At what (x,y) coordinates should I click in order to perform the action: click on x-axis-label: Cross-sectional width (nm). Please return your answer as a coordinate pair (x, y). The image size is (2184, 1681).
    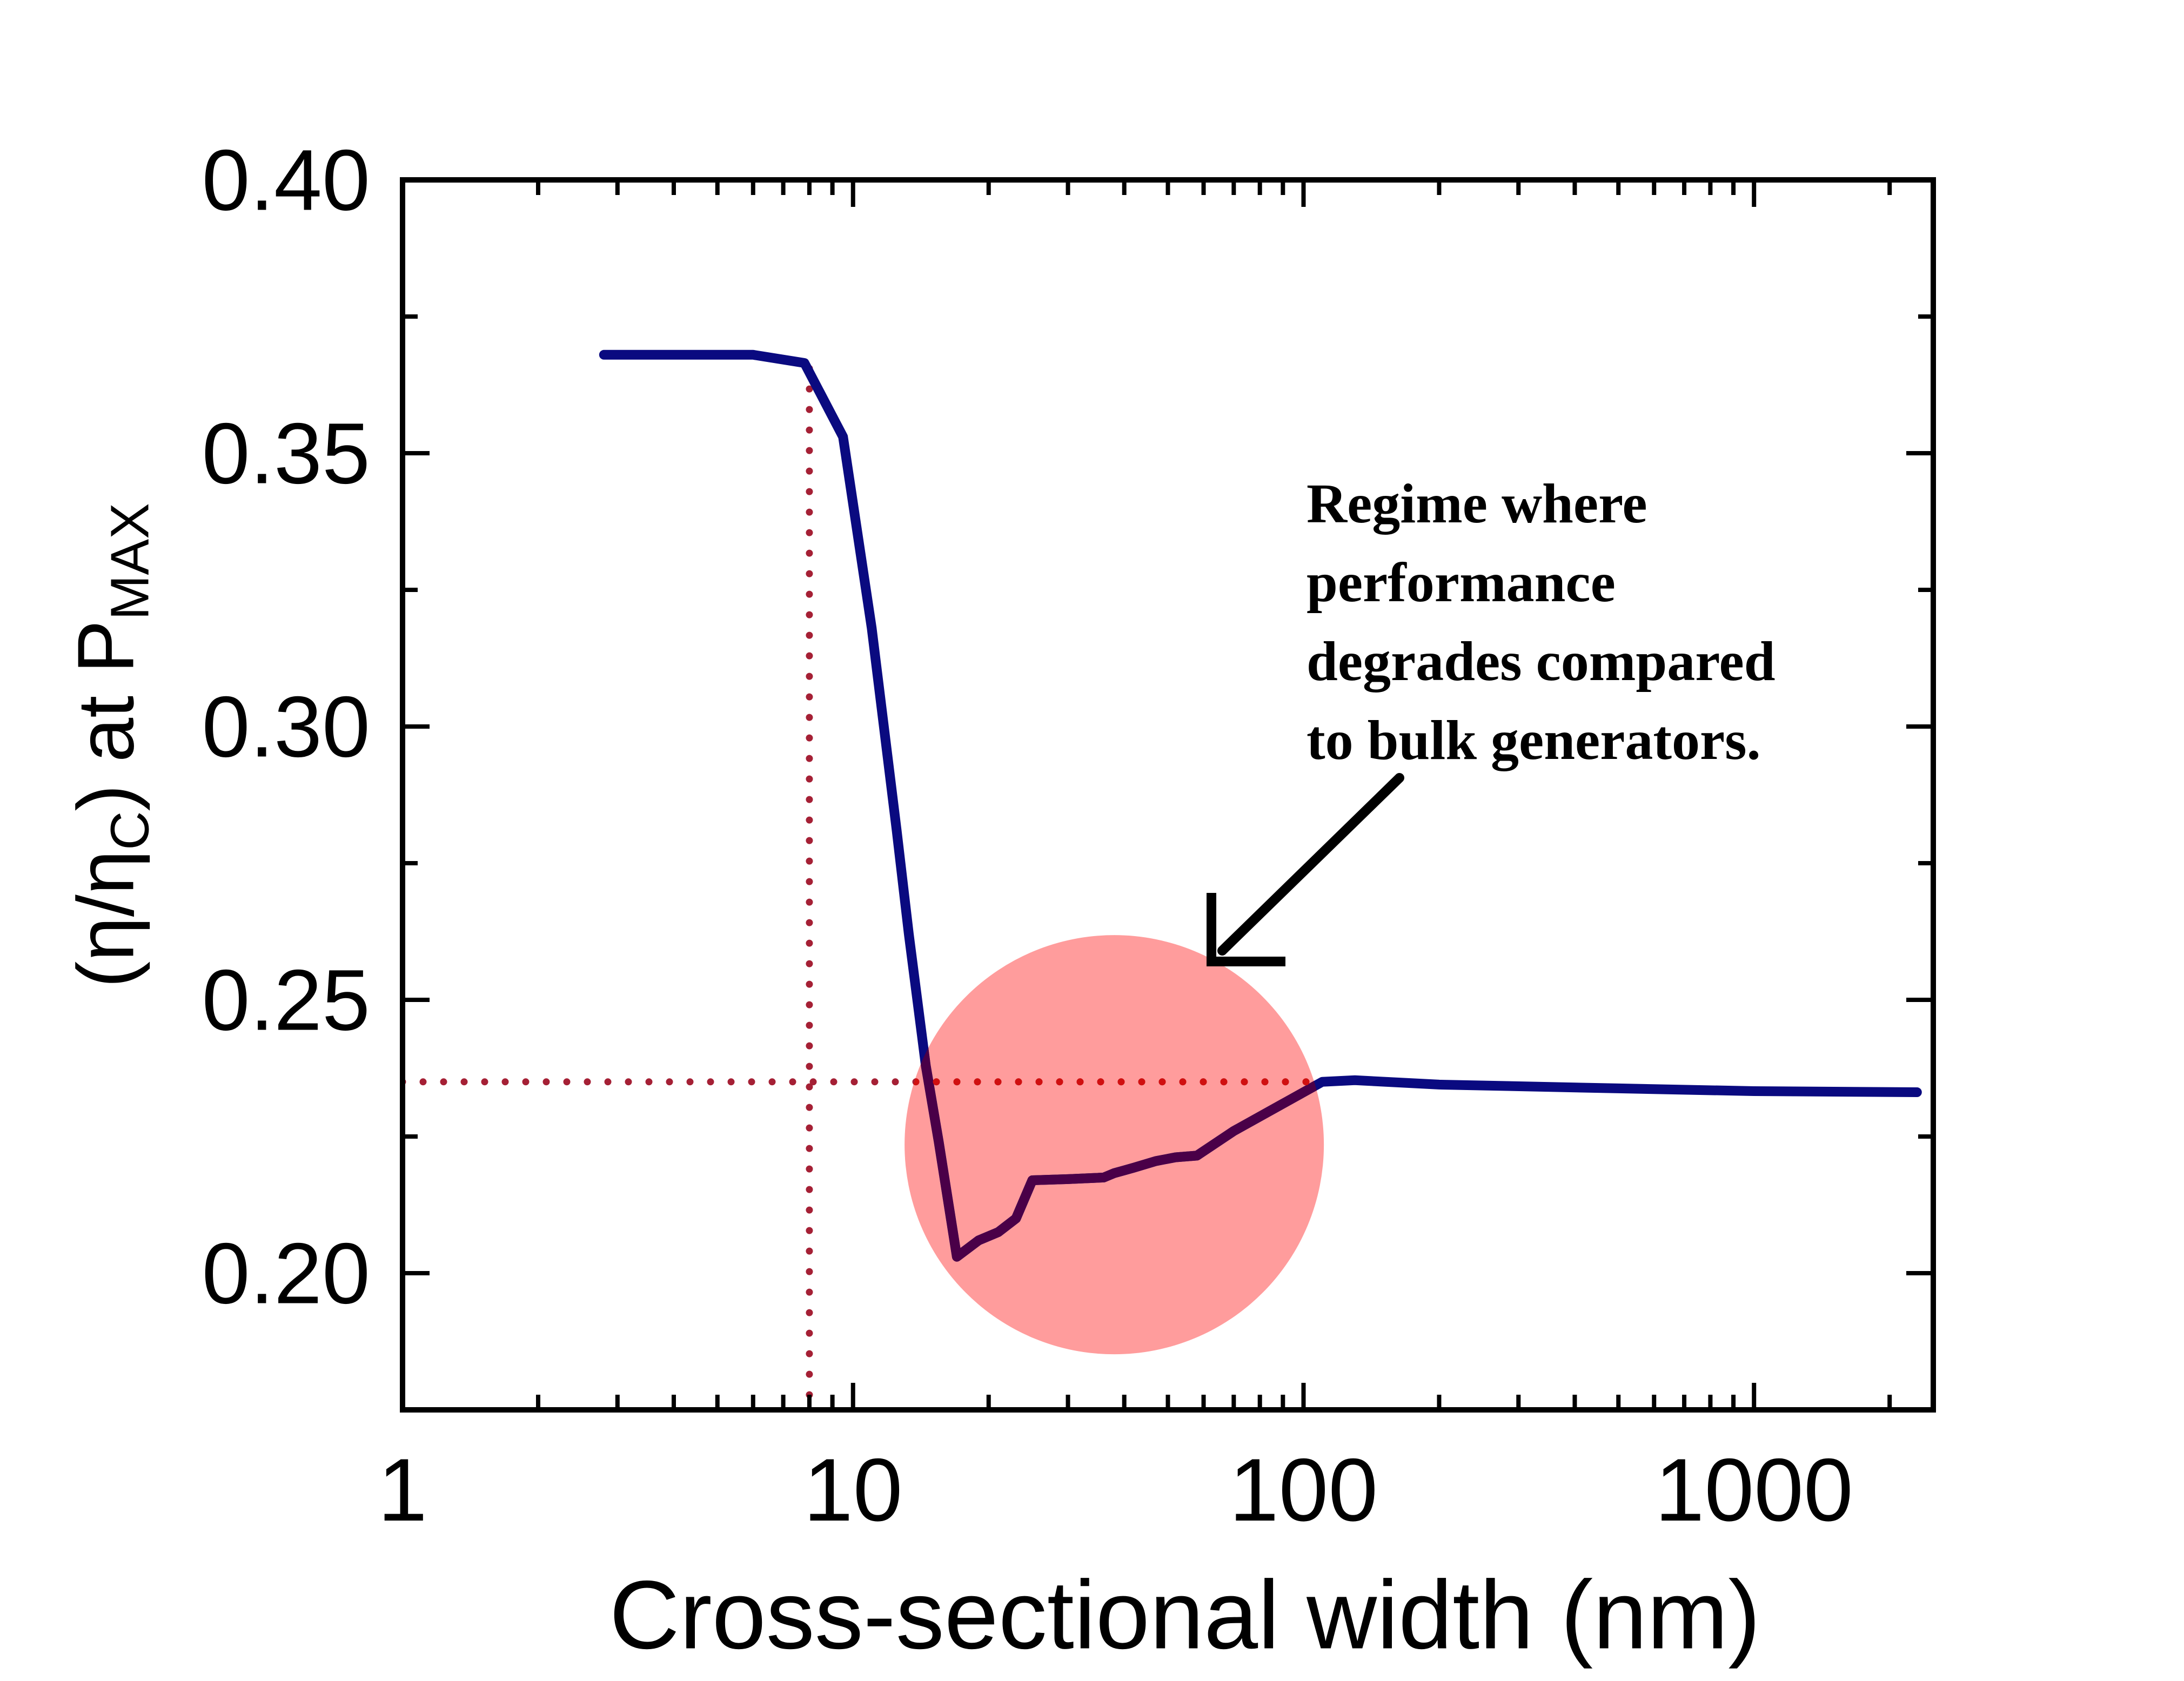
    Looking at the image, I should click on (1185, 1616).